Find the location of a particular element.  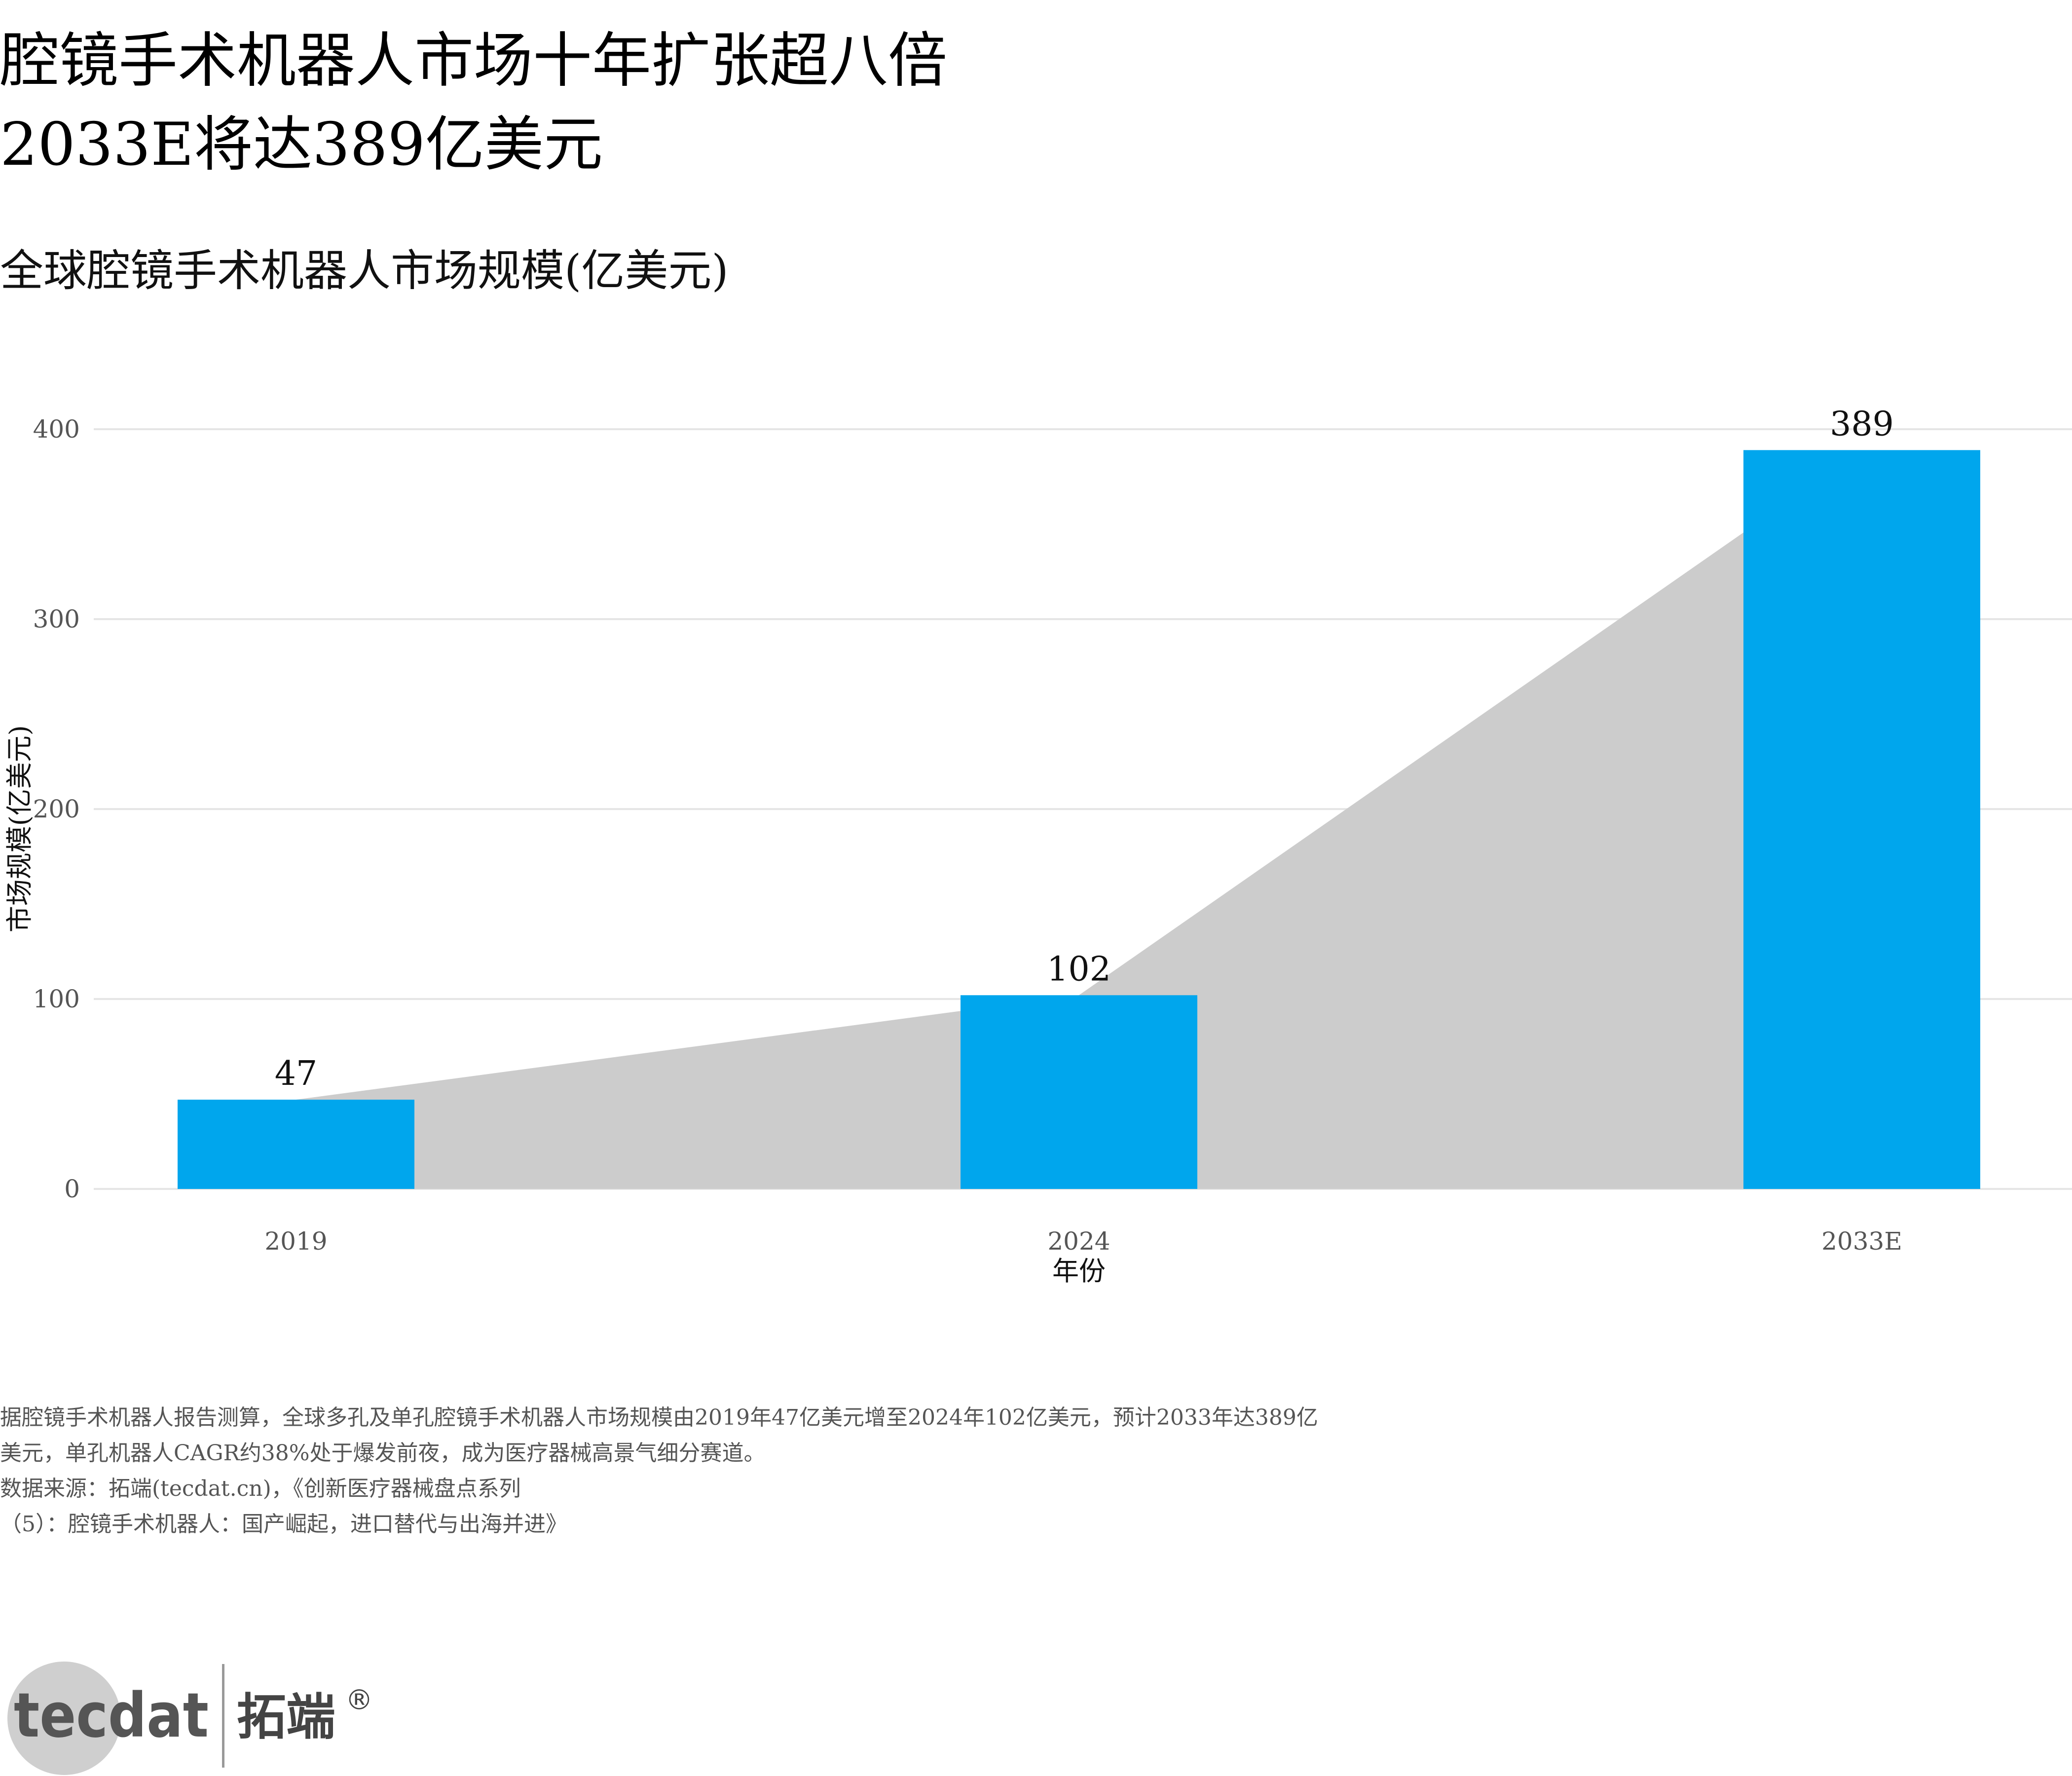

data-label: 389 is located at coordinates (1862, 425).